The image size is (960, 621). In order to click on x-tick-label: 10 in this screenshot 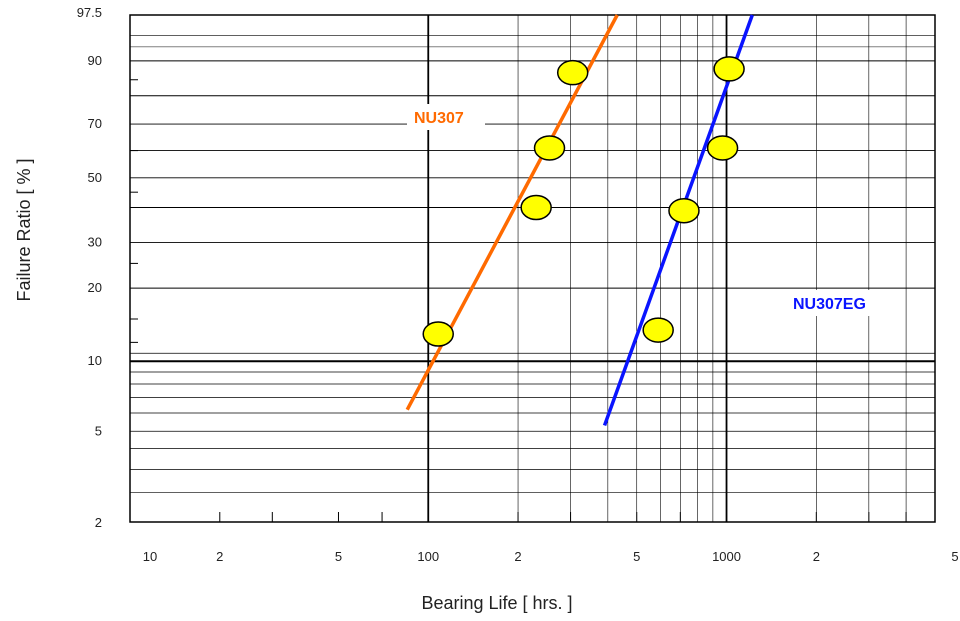, I will do `click(150, 556)`.